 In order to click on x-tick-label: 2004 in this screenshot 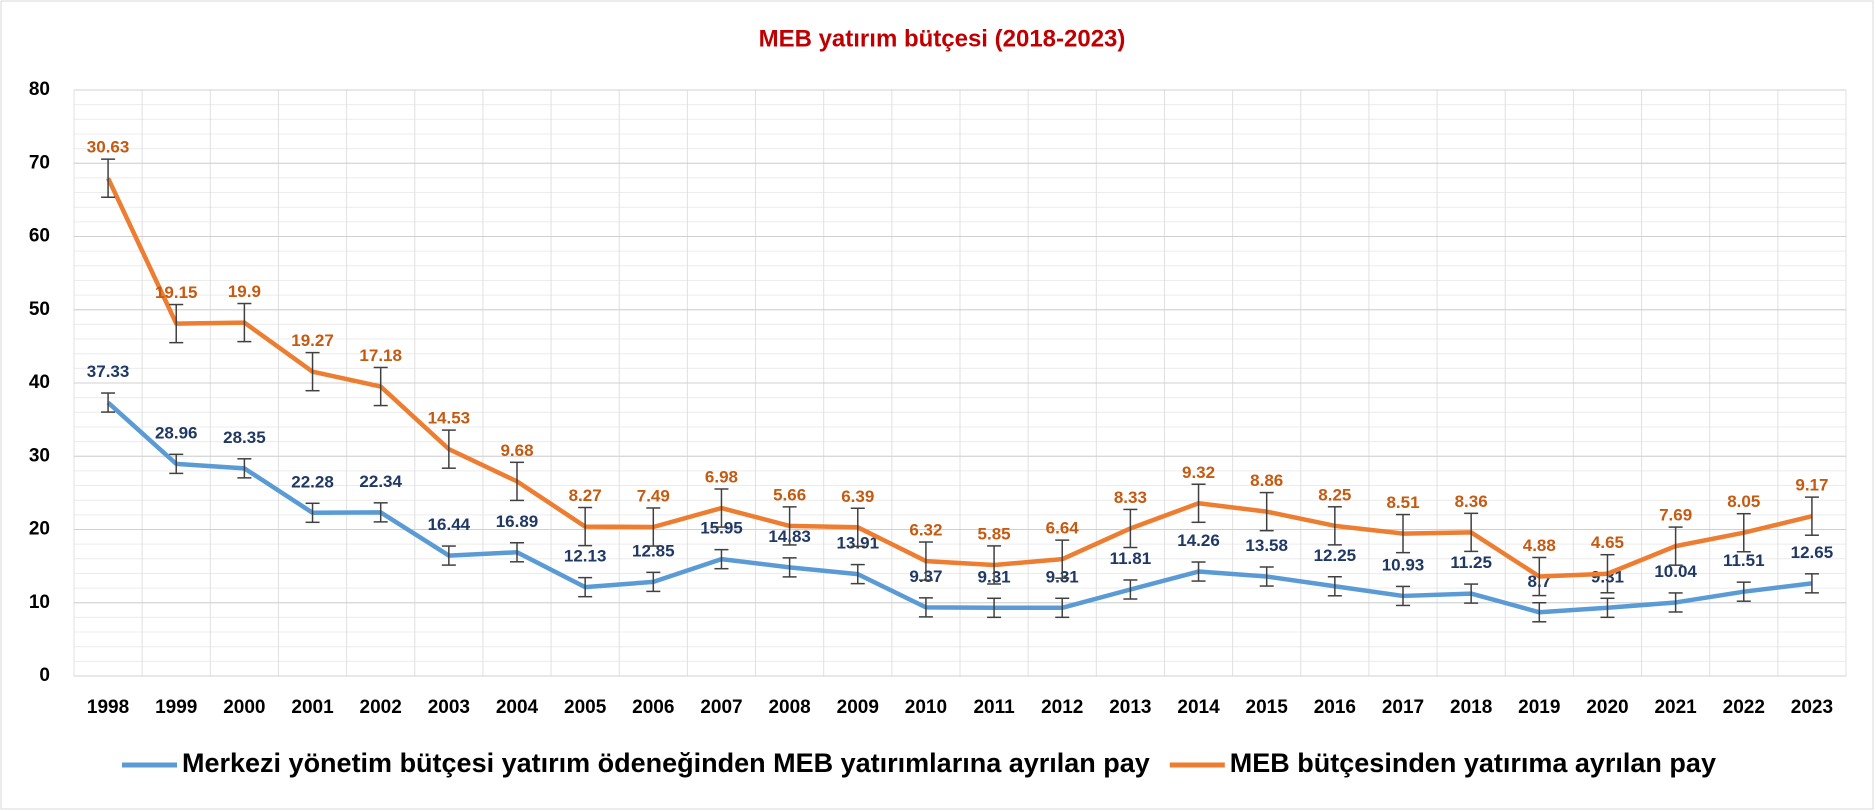, I will do `click(517, 707)`.